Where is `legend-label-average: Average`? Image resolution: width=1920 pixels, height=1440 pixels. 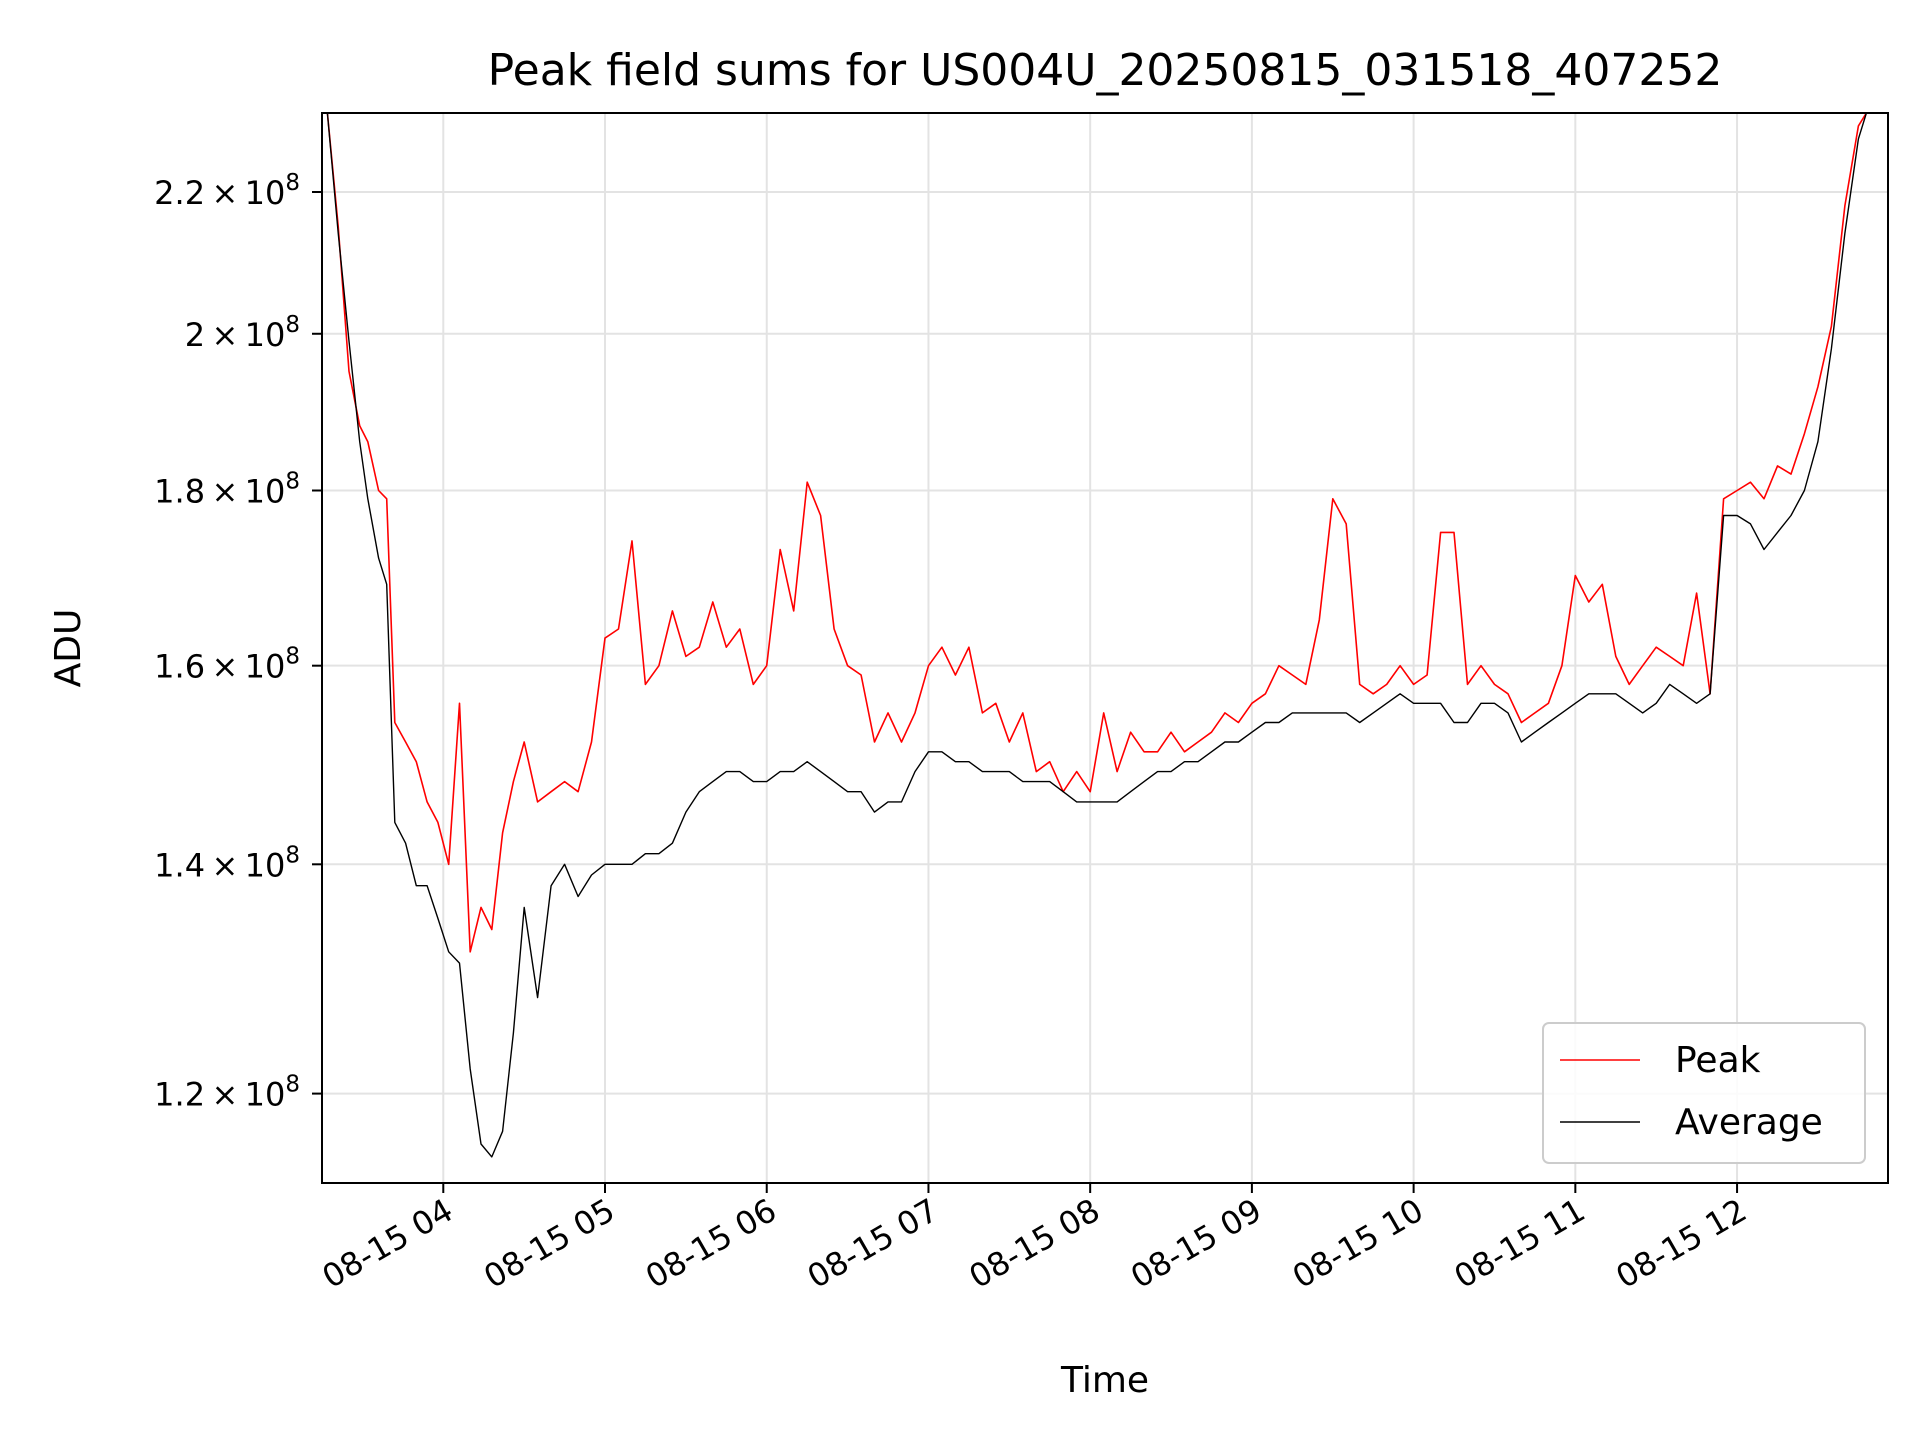 legend-label-average: Average is located at coordinates (1749, 1122).